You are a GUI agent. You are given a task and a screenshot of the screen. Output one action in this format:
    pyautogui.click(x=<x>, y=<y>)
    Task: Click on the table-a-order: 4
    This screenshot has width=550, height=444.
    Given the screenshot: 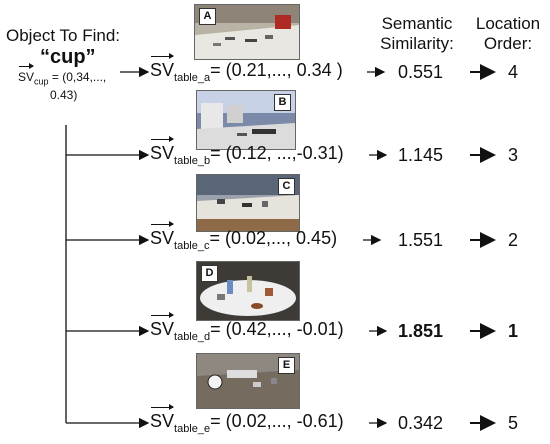 What is the action you would take?
    pyautogui.click(x=513, y=72)
    